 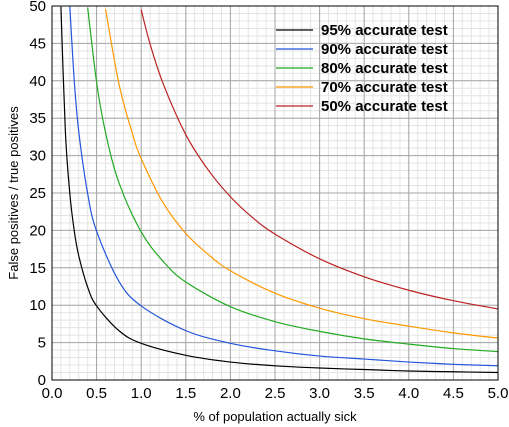 I want to click on y-tick-label: 35, so click(x=37, y=118).